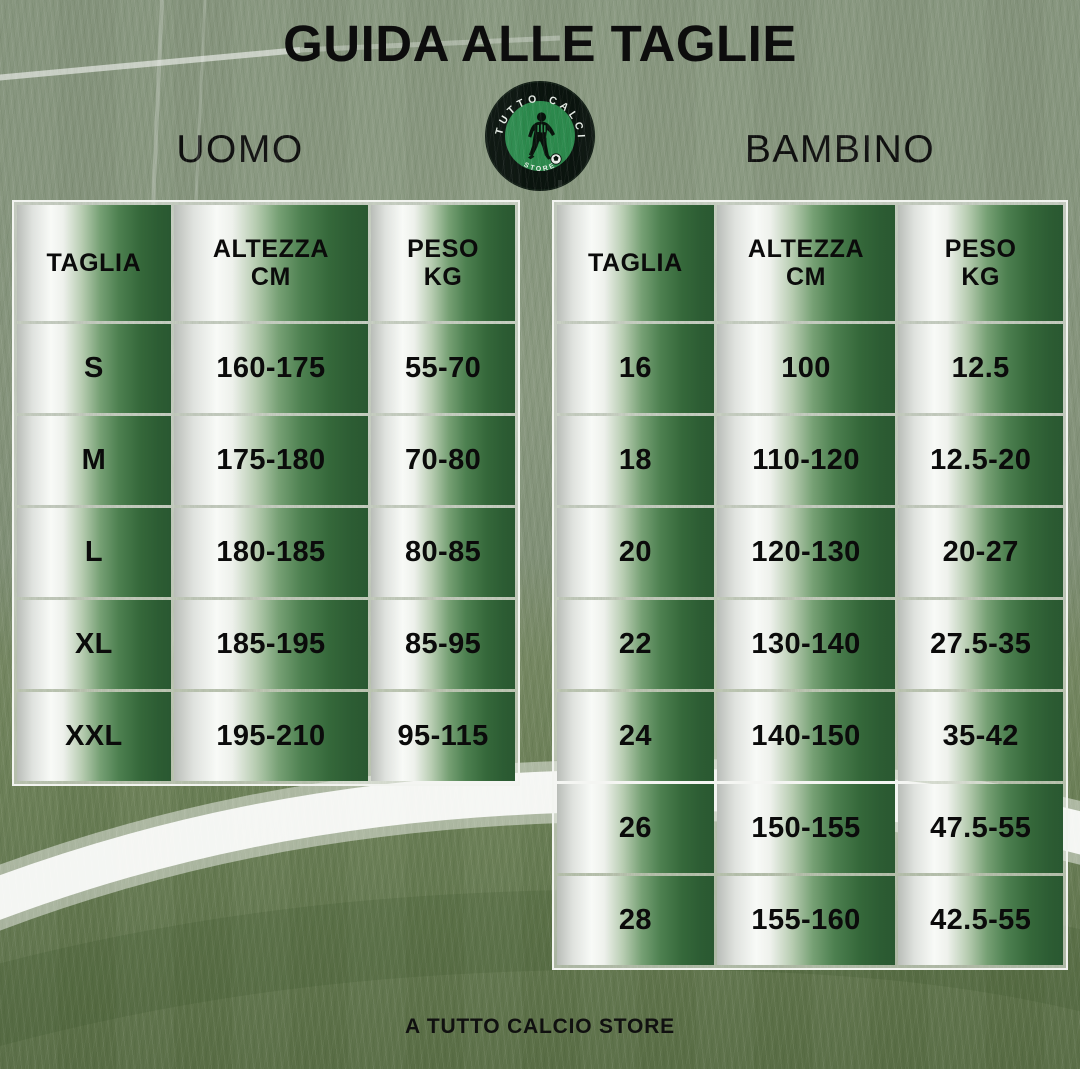  What do you see at coordinates (539, 167) in the screenshot?
I see `logo-bottom-text: STORE` at bounding box center [539, 167].